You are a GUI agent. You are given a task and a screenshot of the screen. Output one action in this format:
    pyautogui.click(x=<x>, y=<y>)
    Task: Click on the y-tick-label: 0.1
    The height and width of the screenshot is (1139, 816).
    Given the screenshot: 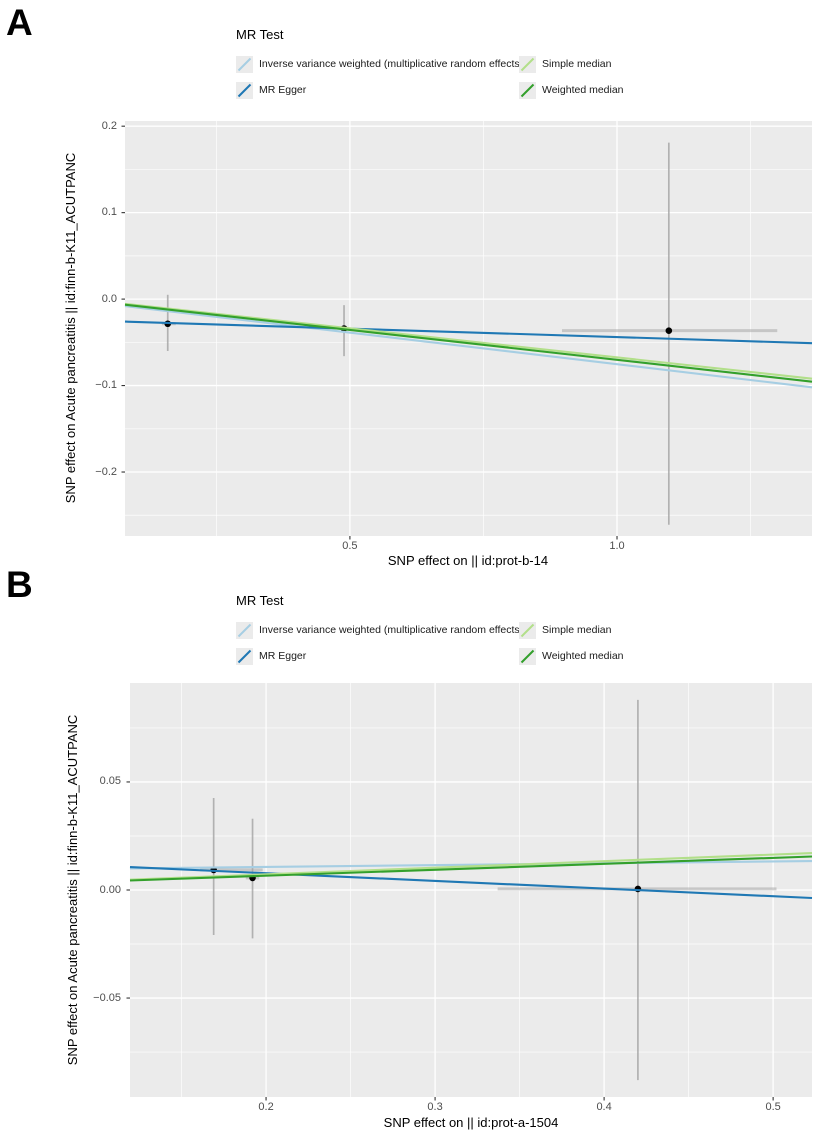 What is the action you would take?
    pyautogui.click(x=109, y=212)
    